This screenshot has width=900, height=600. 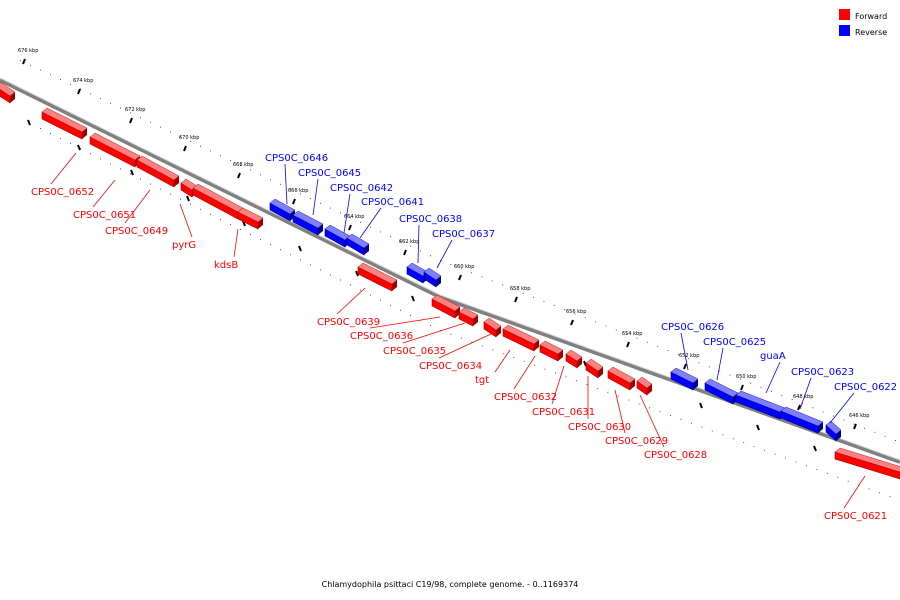 I want to click on gene-label-forward: CPS0C_0631, so click(x=563, y=412).